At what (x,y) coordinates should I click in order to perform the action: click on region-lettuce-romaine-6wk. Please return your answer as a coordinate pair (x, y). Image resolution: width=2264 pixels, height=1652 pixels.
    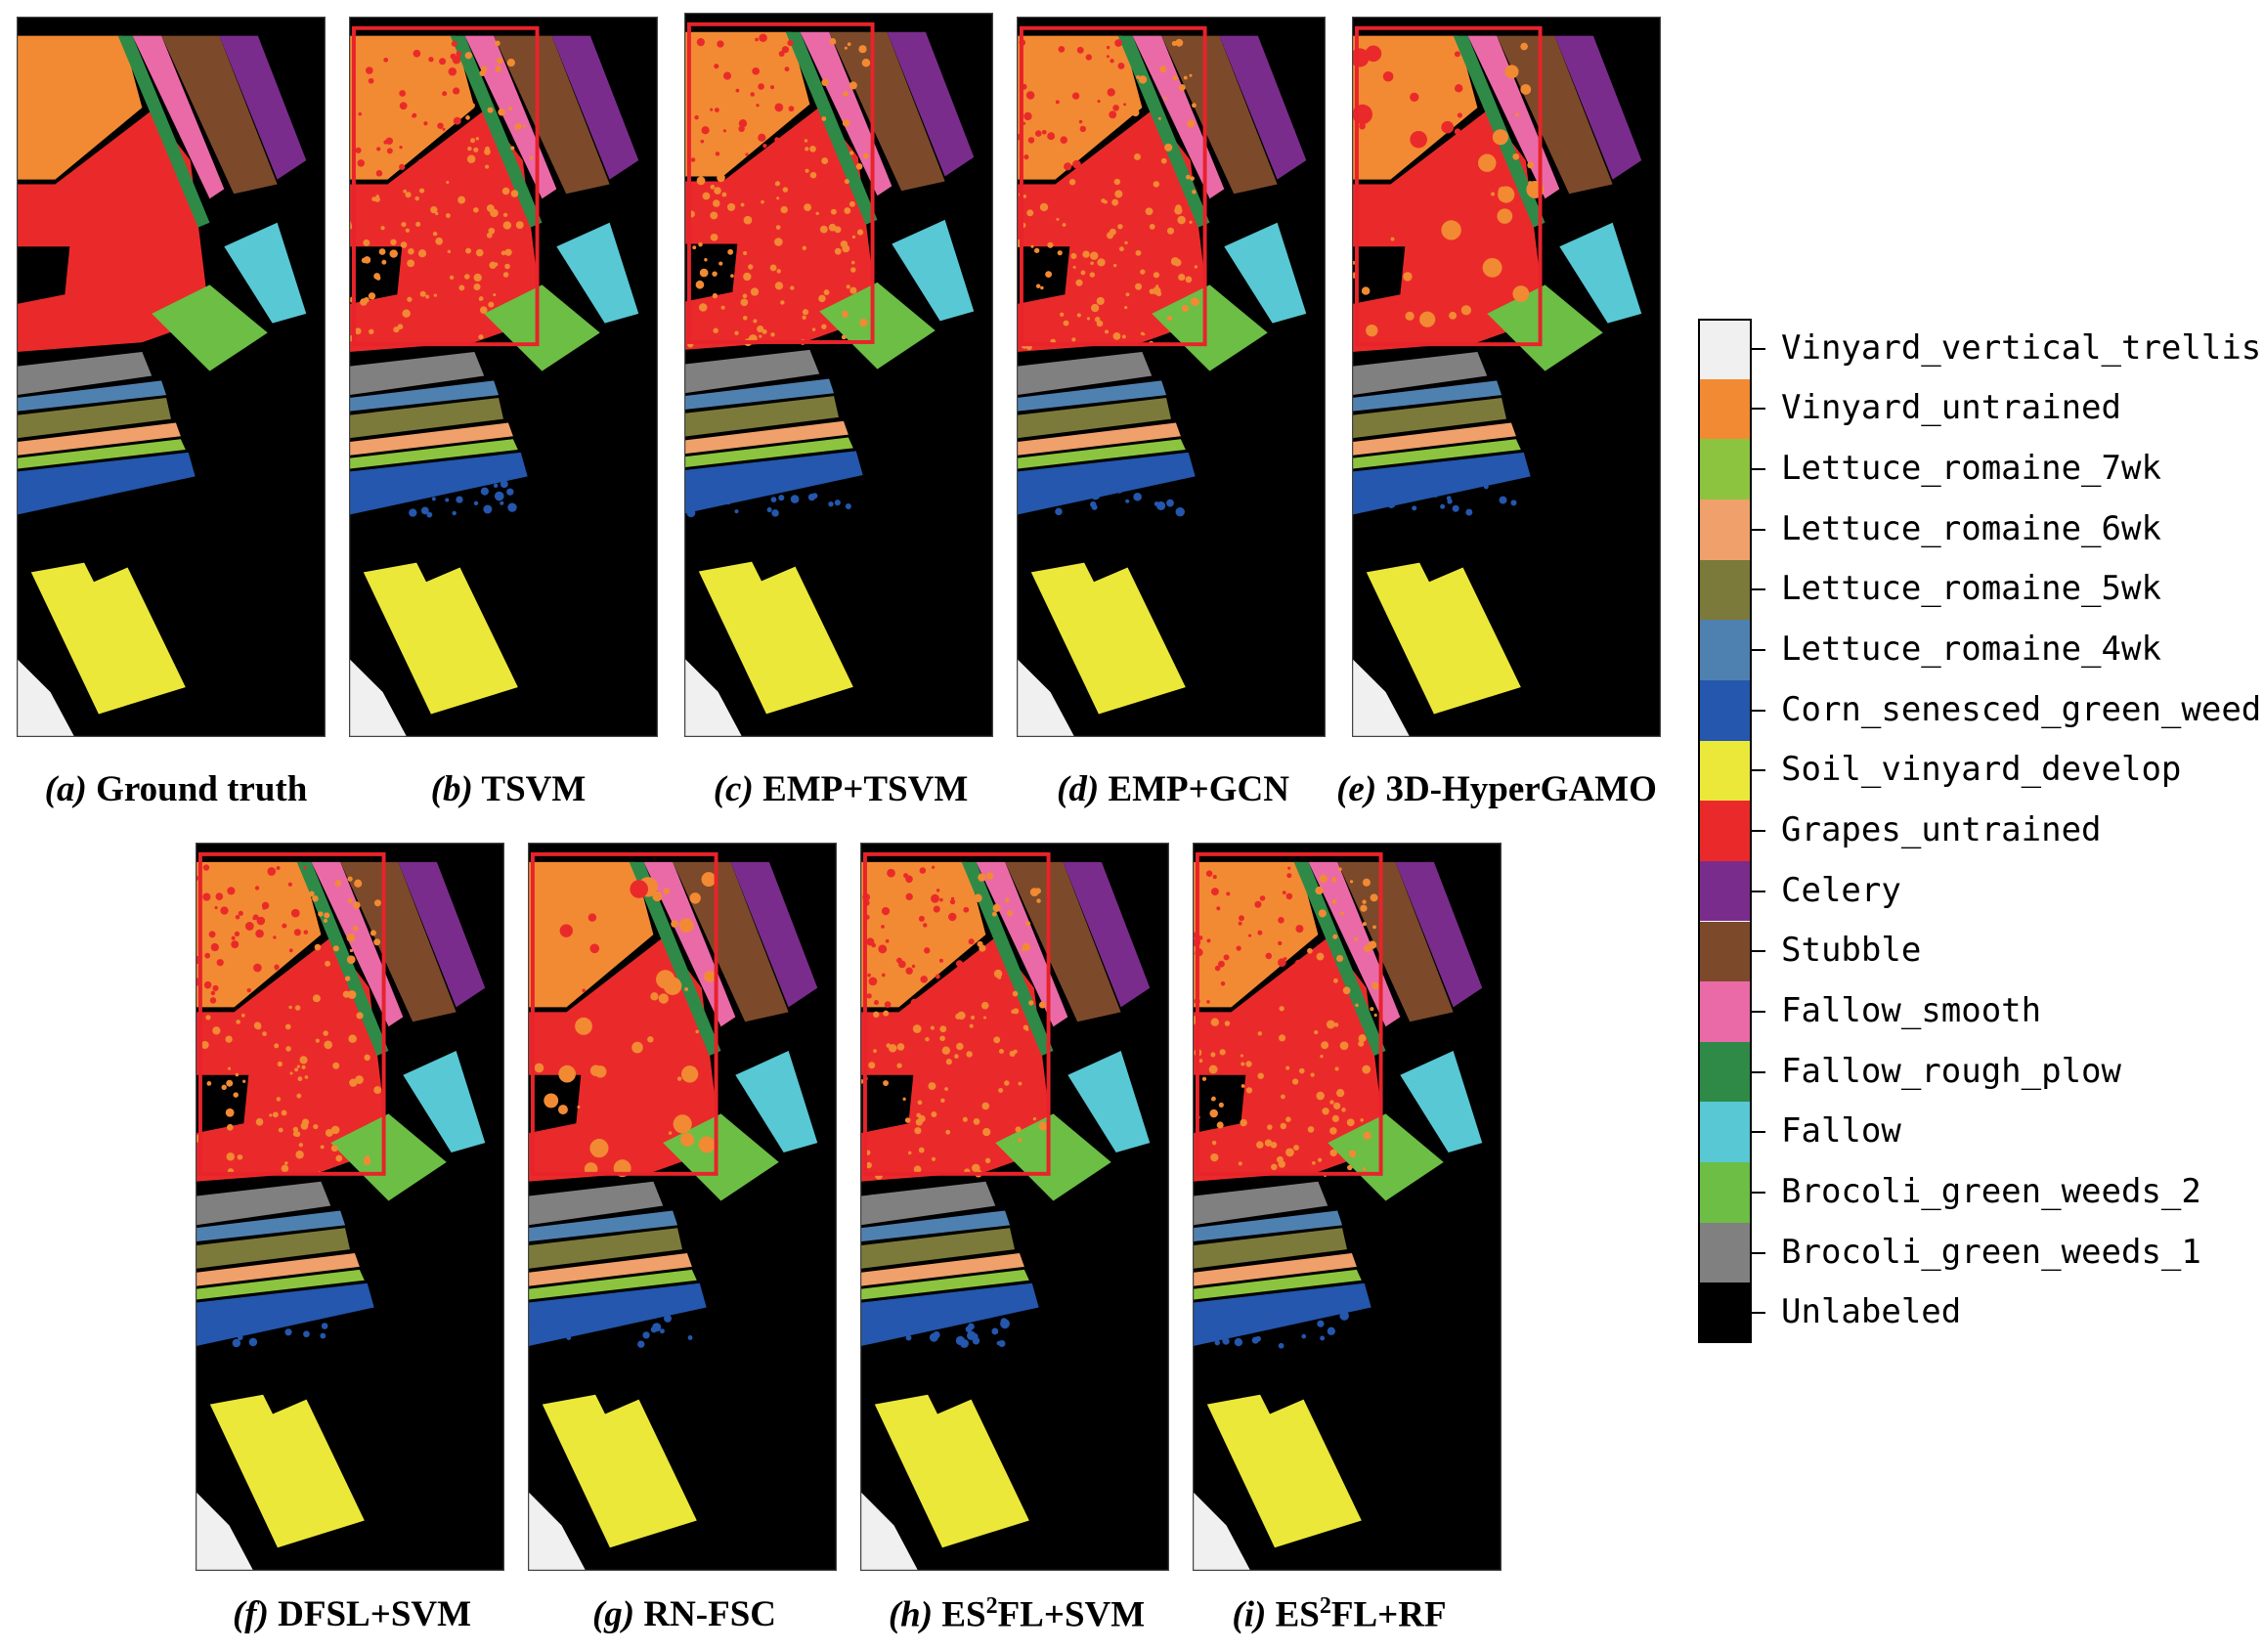
    Looking at the image, I should click on (278, 1269).